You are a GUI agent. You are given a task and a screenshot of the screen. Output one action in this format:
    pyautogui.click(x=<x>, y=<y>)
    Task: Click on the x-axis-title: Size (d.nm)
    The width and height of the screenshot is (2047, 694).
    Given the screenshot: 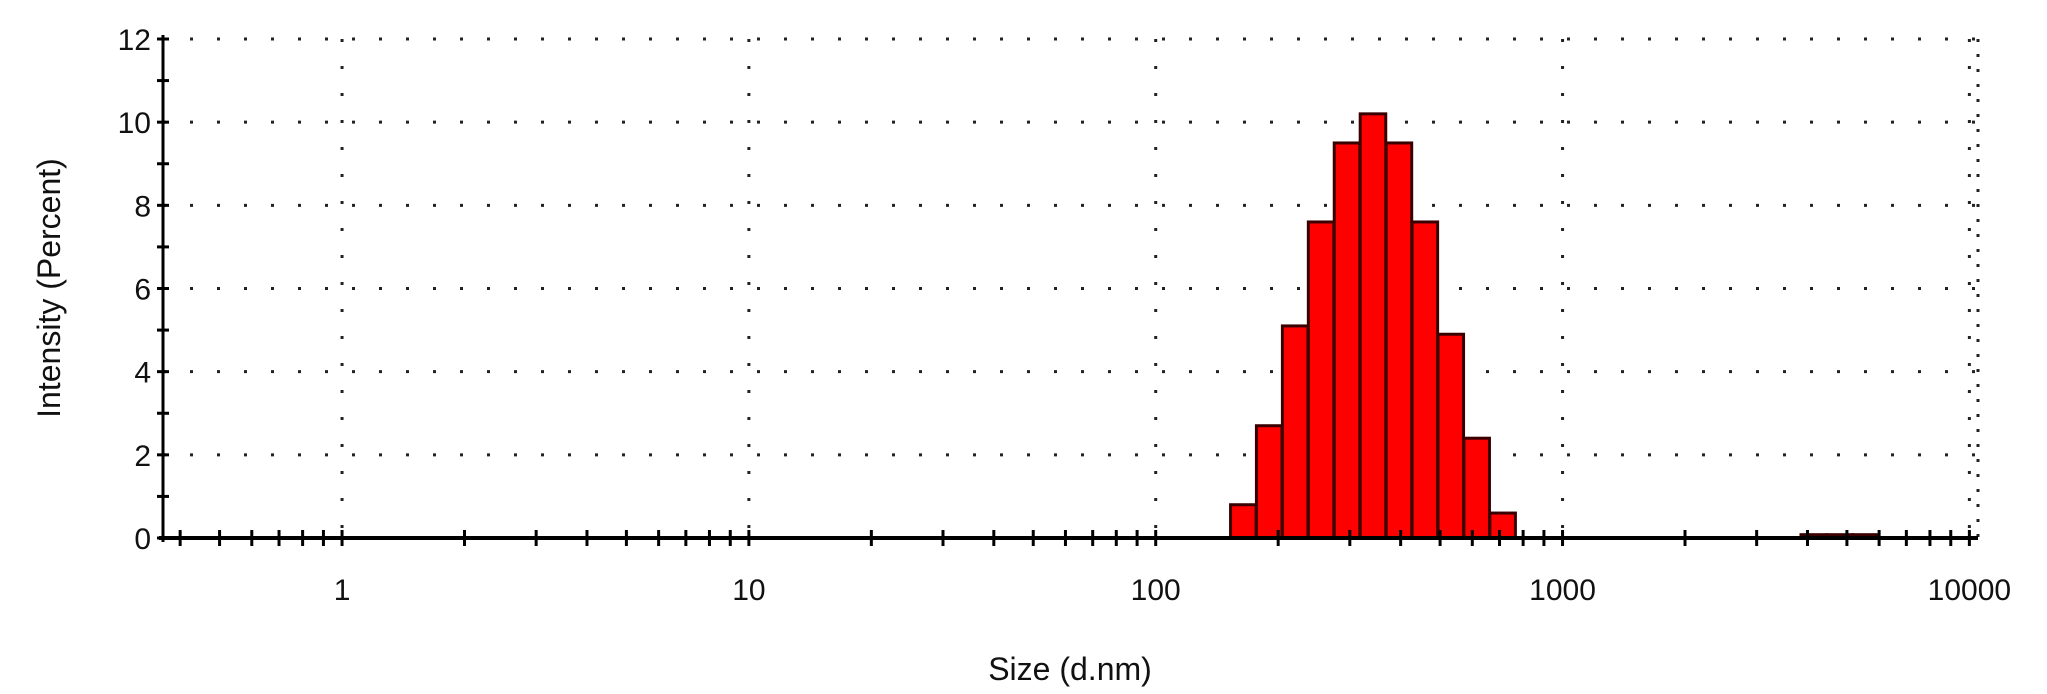 What is the action you would take?
    pyautogui.click(x=1070, y=669)
    